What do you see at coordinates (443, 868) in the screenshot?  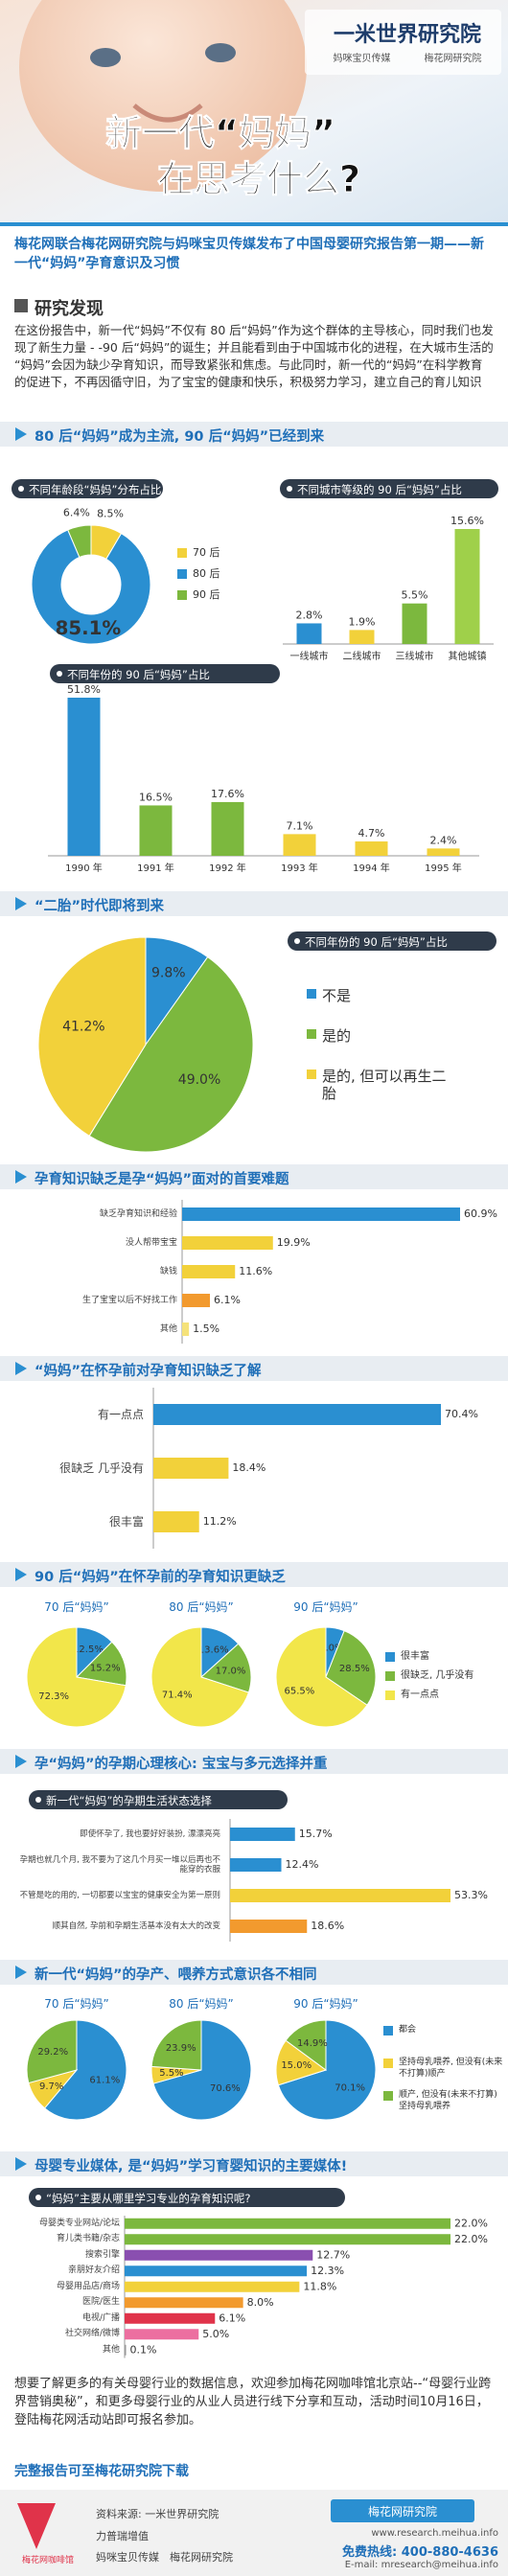 I see `category-label: 1995 年` at bounding box center [443, 868].